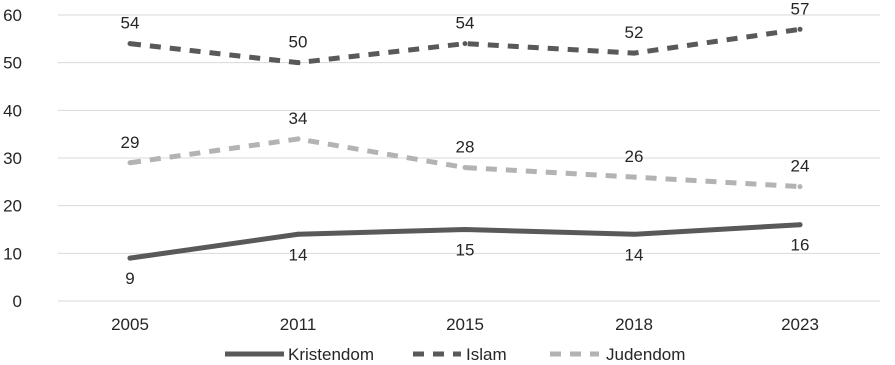 Image resolution: width=895 pixels, height=365 pixels. Describe the element at coordinates (634, 324) in the screenshot. I see `x-tick-label: 2018` at that location.